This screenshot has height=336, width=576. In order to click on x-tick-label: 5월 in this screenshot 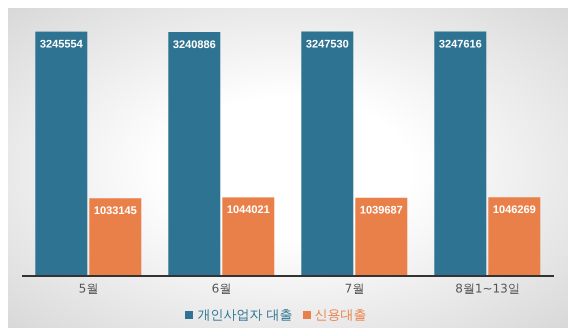, I will do `click(88, 289)`.